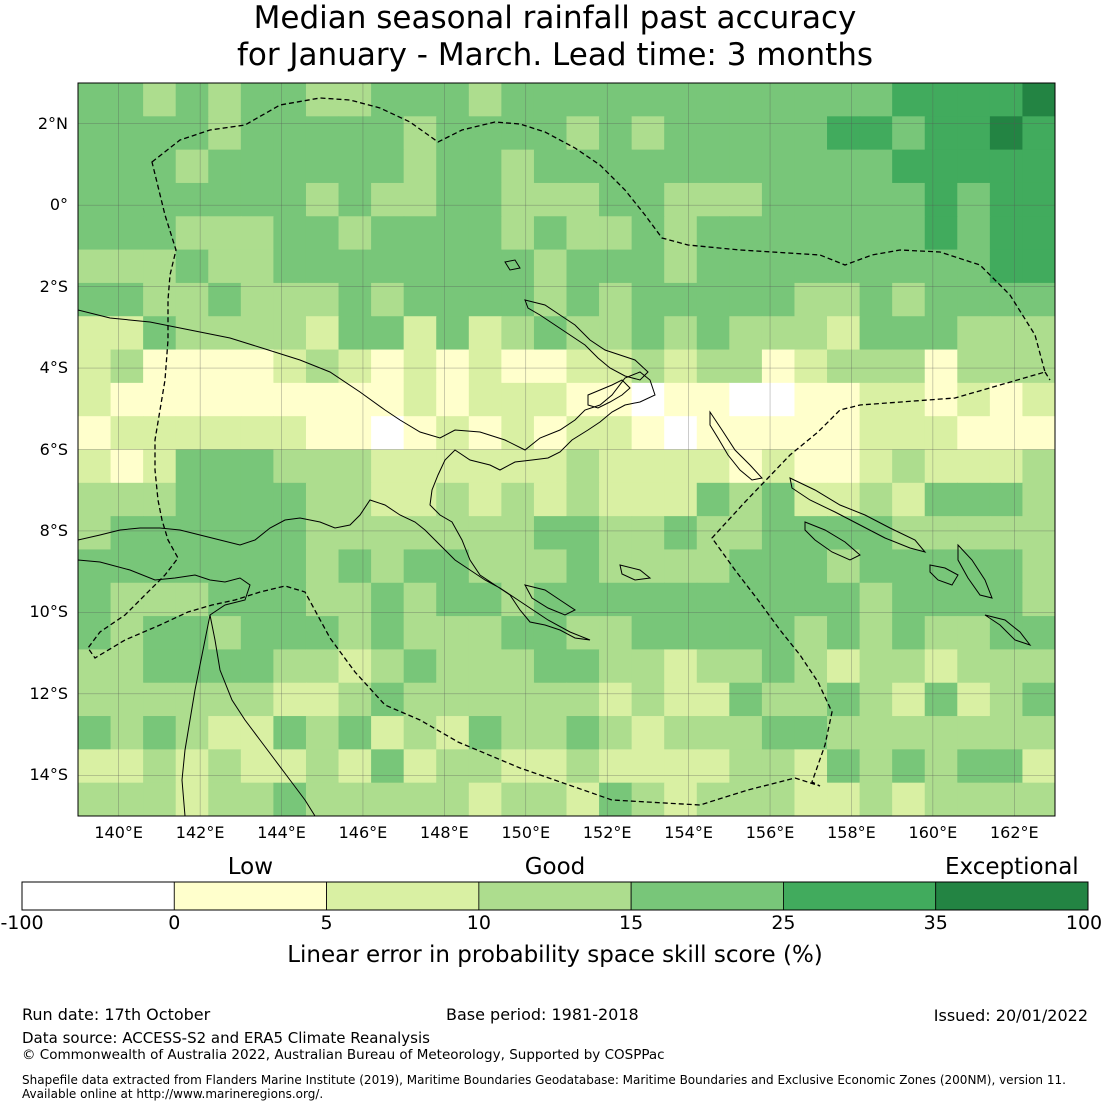 The height and width of the screenshot is (1110, 1110). Describe the element at coordinates (363, 832) in the screenshot. I see `lon-tick-label: 146°E` at that location.